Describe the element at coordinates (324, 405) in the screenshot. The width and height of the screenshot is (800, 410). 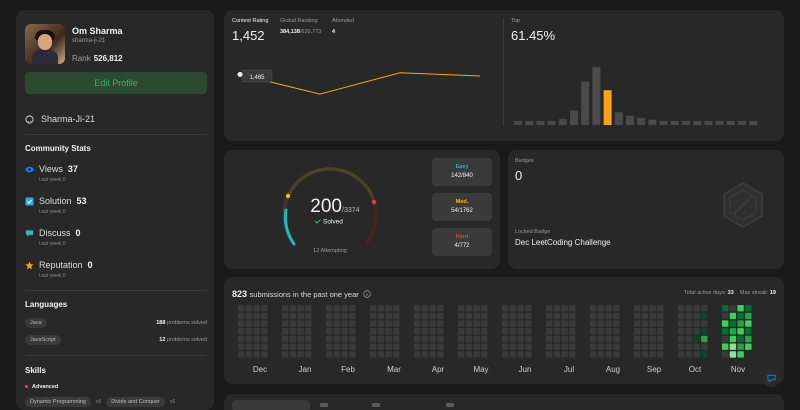
I see `tab-list-icon` at that location.